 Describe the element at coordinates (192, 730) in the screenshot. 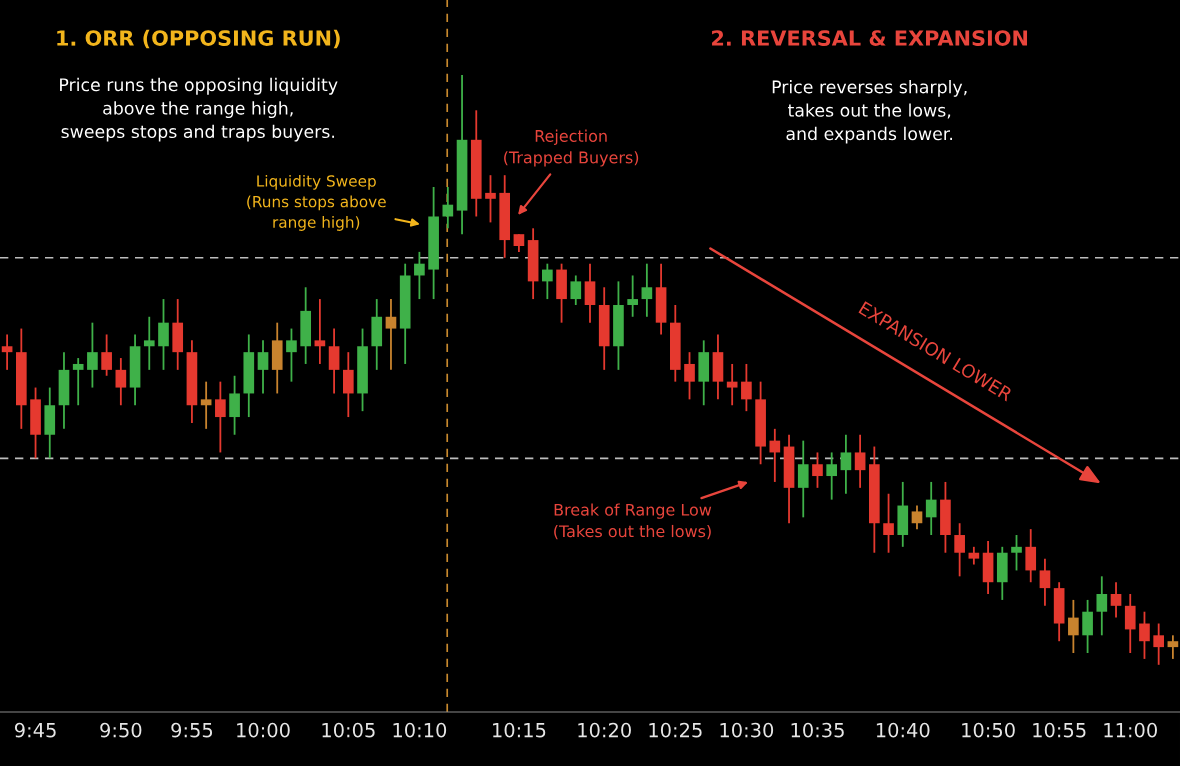

I see `x-tick-label: 9:55` at that location.